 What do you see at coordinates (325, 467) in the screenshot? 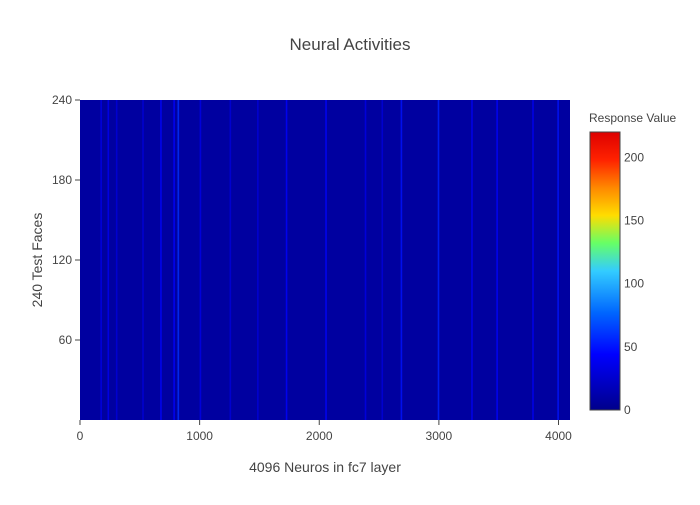
I see `x-axis-label: 4096 Neuros in fc7 layer` at bounding box center [325, 467].